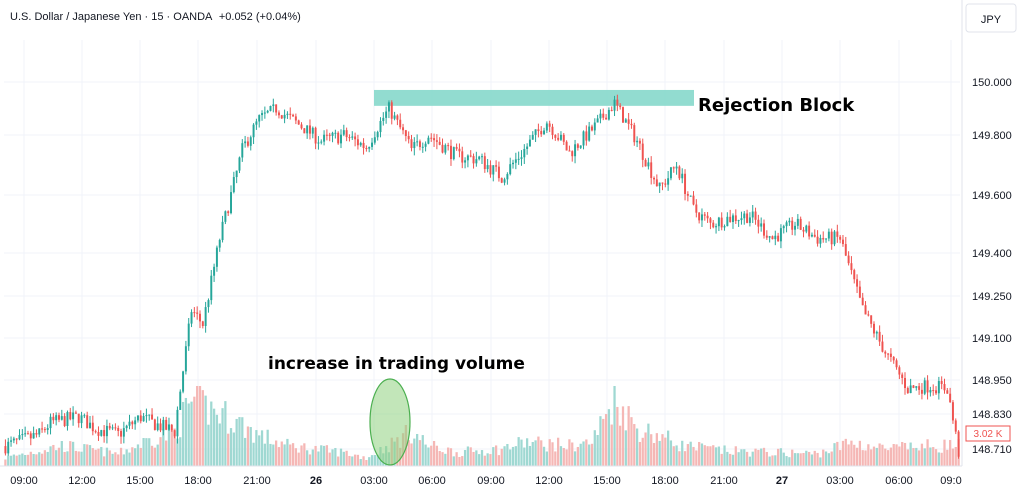  I want to click on currency-badge-box, so click(991, 18).